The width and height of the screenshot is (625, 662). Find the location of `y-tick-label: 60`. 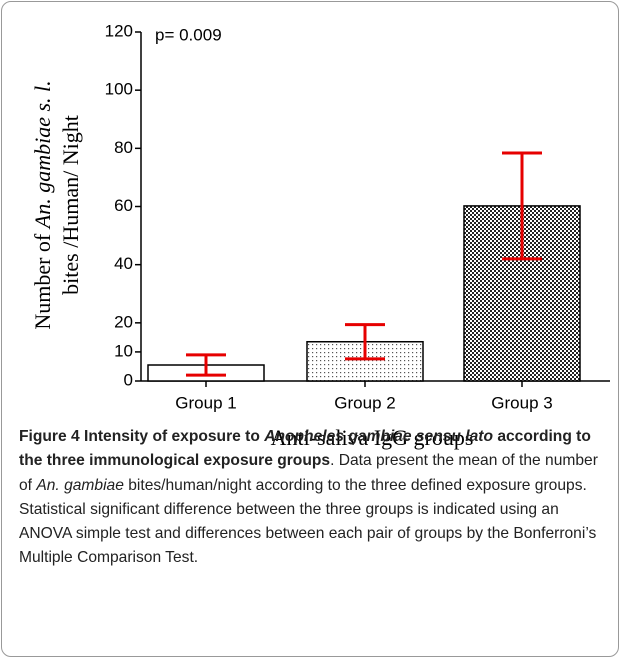

y-tick-label: 60 is located at coordinates (123, 205).